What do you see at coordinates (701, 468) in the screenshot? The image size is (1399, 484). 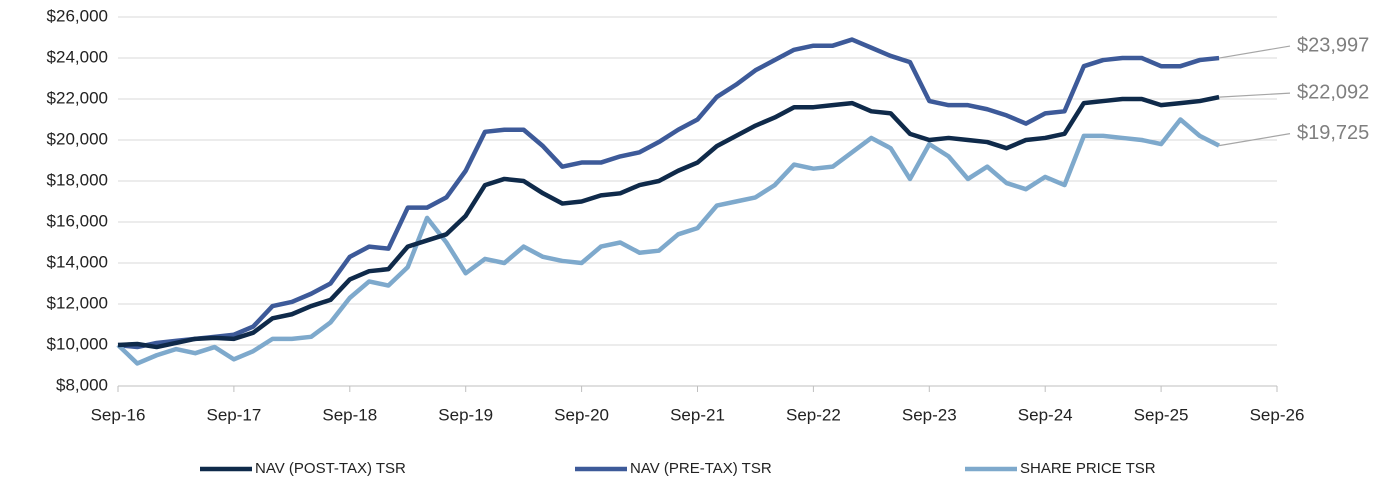 I see `legend-label: NAV (PRE-TAX) TSR` at bounding box center [701, 468].